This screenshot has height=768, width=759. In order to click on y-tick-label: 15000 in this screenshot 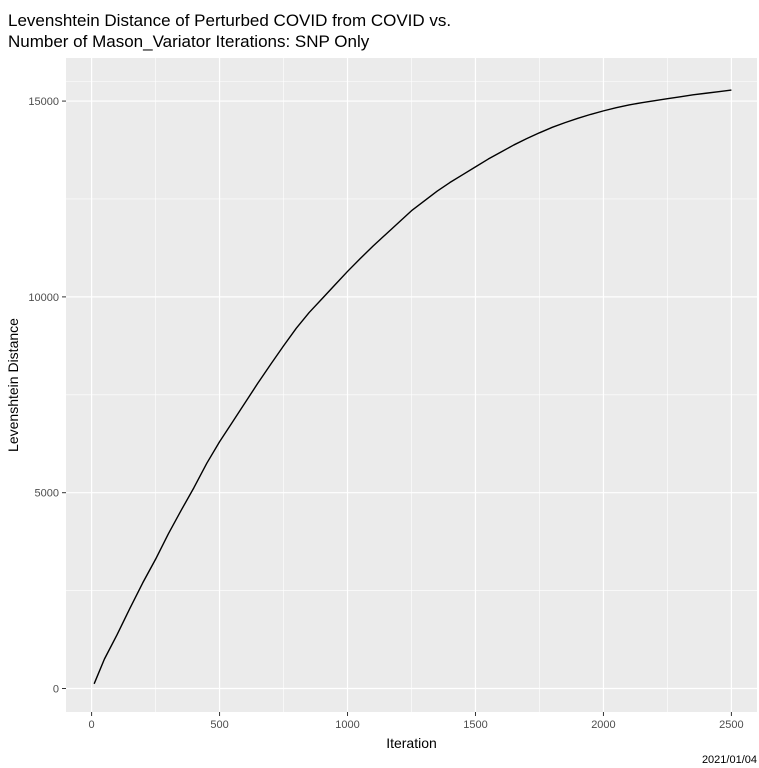, I will do `click(43, 102)`.